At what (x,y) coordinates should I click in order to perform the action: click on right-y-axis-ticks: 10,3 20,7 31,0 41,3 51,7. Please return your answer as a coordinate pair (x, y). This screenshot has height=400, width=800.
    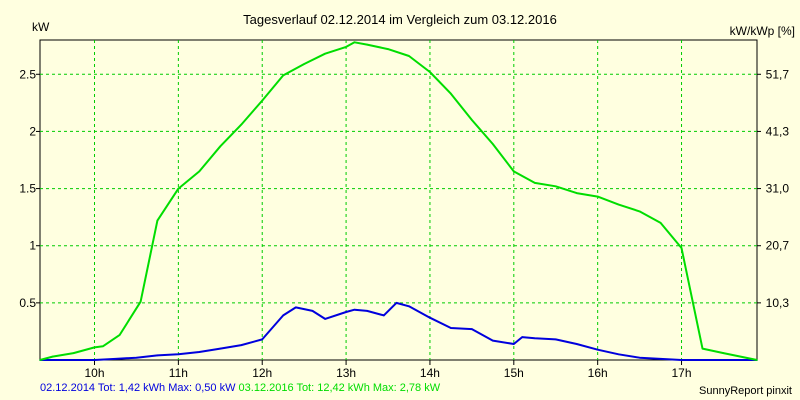
    Looking at the image, I should click on (773, 188).